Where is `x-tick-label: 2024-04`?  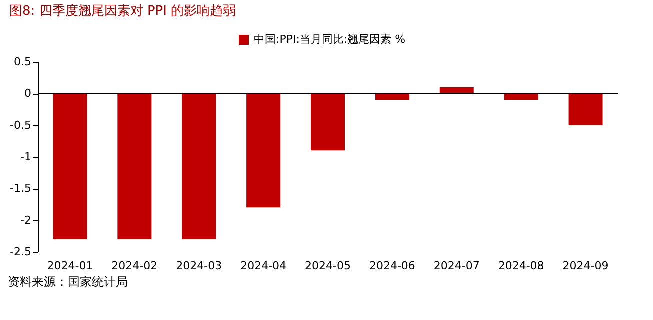
x-tick-label: 2024-04 is located at coordinates (263, 266).